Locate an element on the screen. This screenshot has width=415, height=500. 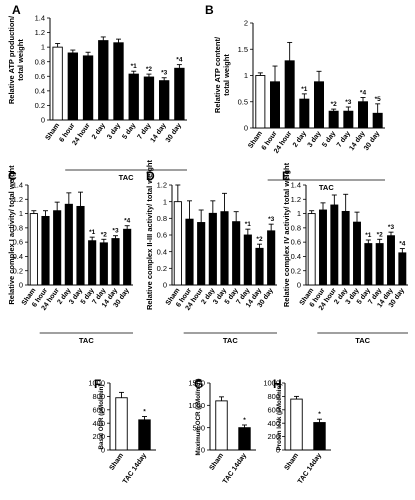
y-tick-label-d: 0.4 is located at coordinates (162, 251).